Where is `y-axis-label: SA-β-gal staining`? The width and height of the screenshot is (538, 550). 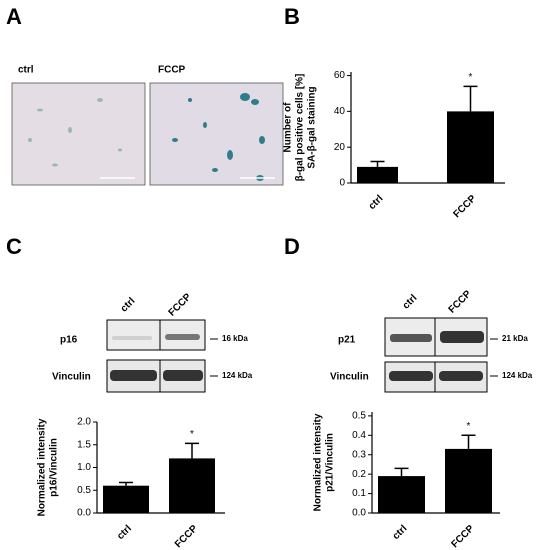
y-axis-label: SA-β-gal staining is located at coordinates (312, 127).